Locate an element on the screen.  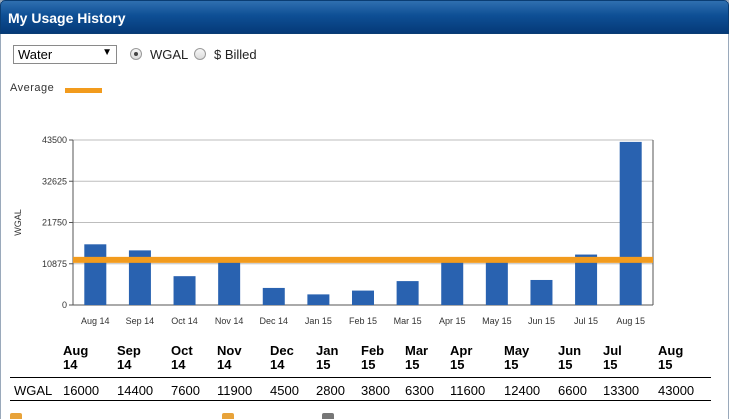
x-tick-label: May 15 is located at coordinates (497, 321).